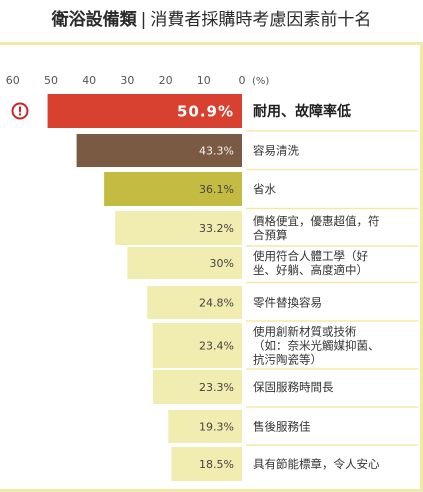 This screenshot has height=492, width=423. Describe the element at coordinates (310, 270) in the screenshot. I see `category-label-line: 坐、好躺、高度適中）` at that location.